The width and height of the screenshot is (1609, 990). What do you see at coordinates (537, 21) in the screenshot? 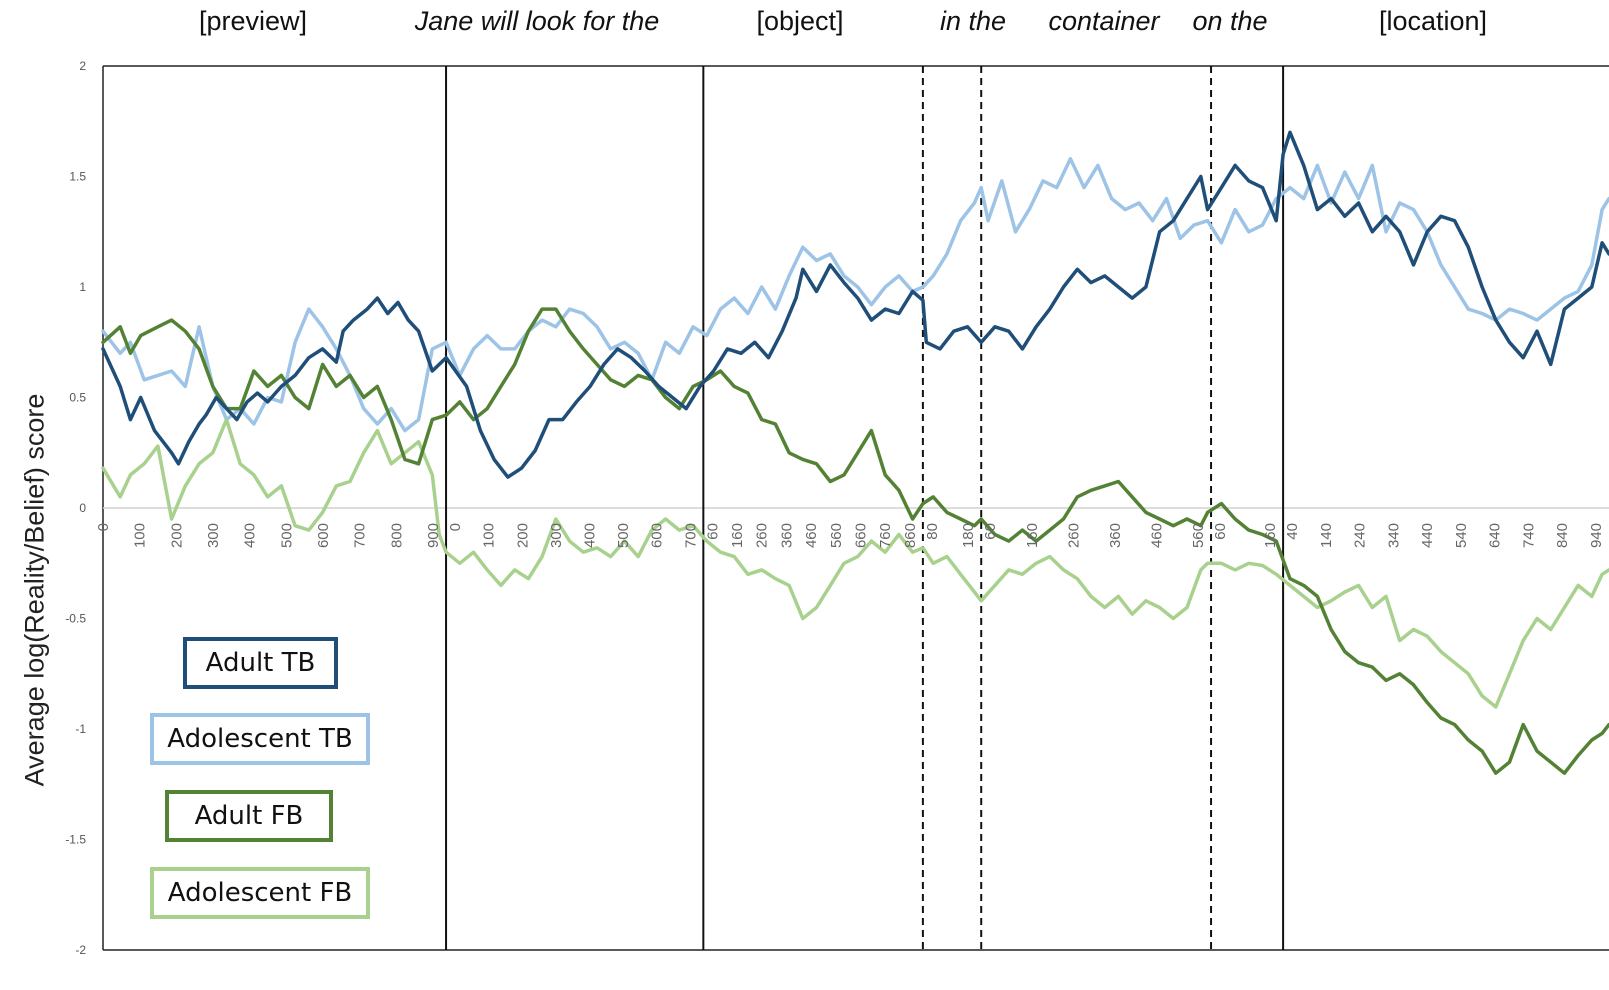
I see `segment-label: Jane will look for the` at bounding box center [537, 21].